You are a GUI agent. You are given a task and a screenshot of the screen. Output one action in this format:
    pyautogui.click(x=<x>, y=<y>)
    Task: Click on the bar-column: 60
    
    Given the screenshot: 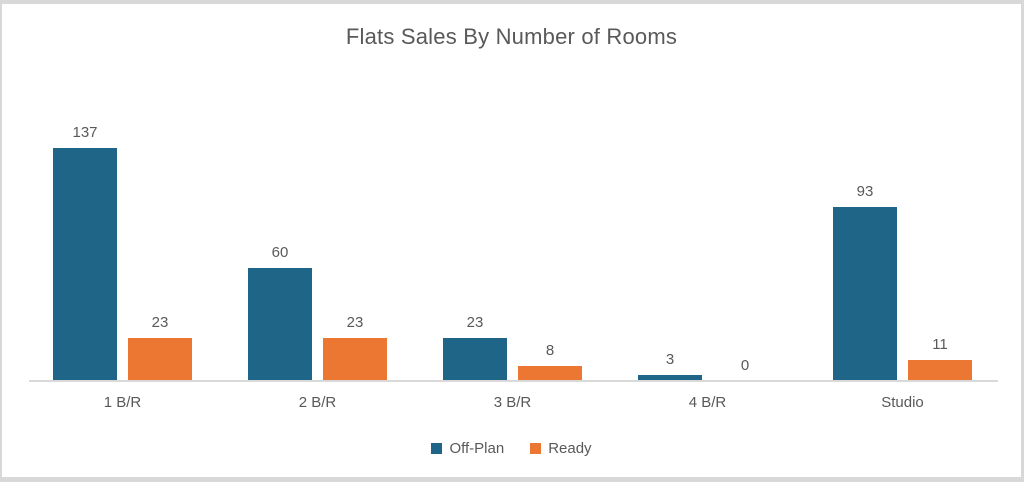 What is the action you would take?
    pyautogui.click(x=280, y=252)
    